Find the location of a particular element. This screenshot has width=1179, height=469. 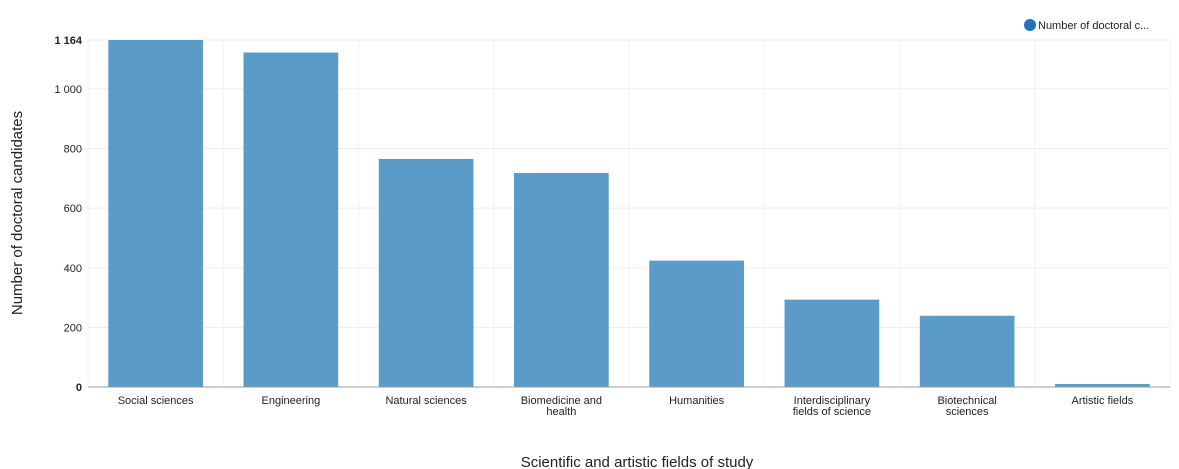

y-tick-label: 1 000 is located at coordinates (68, 90).